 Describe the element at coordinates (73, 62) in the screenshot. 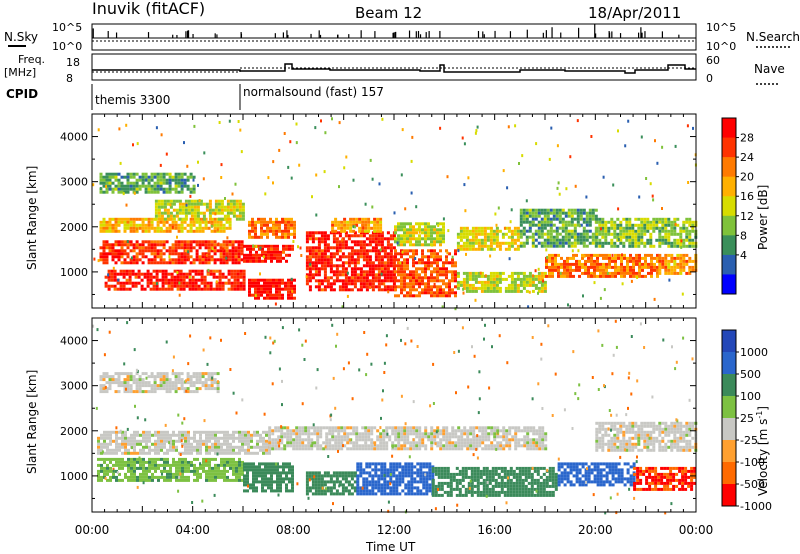

I see `freq-tick-top: 18` at that location.